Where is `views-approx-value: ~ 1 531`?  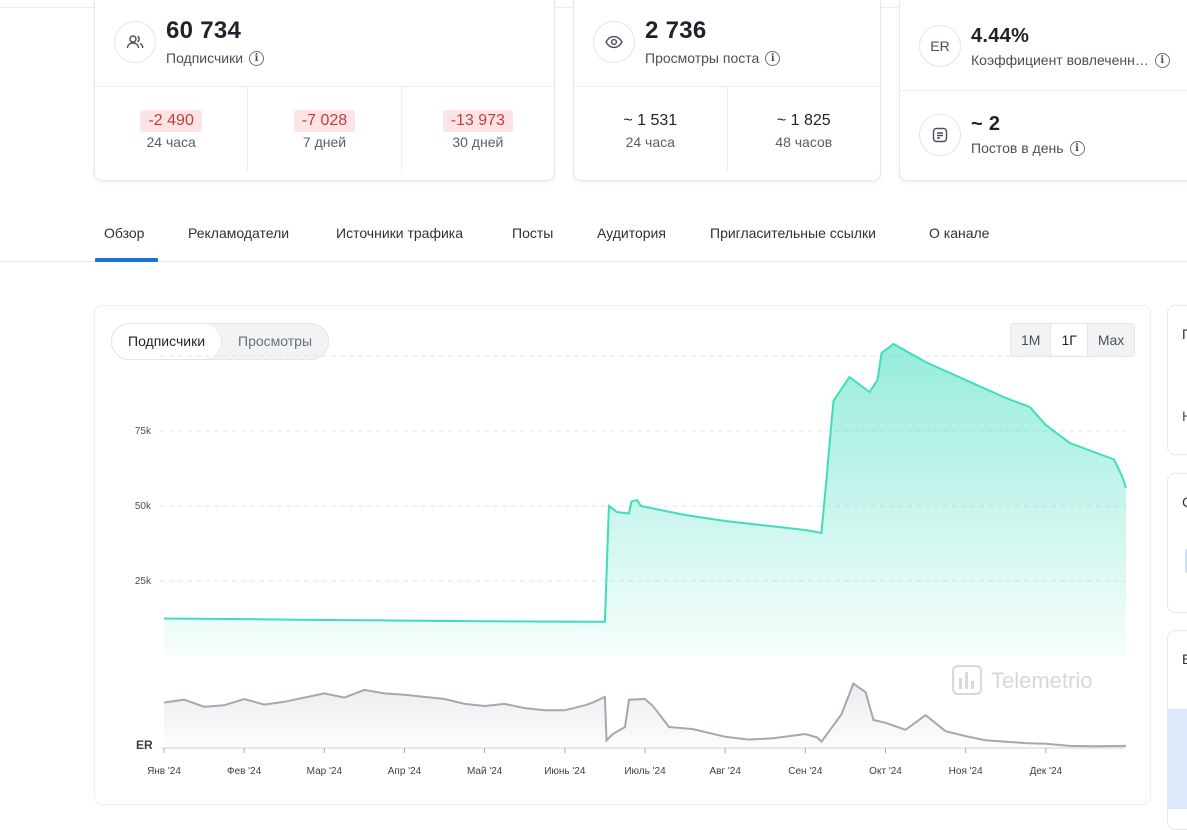 views-approx-value: ~ 1 531 is located at coordinates (650, 120).